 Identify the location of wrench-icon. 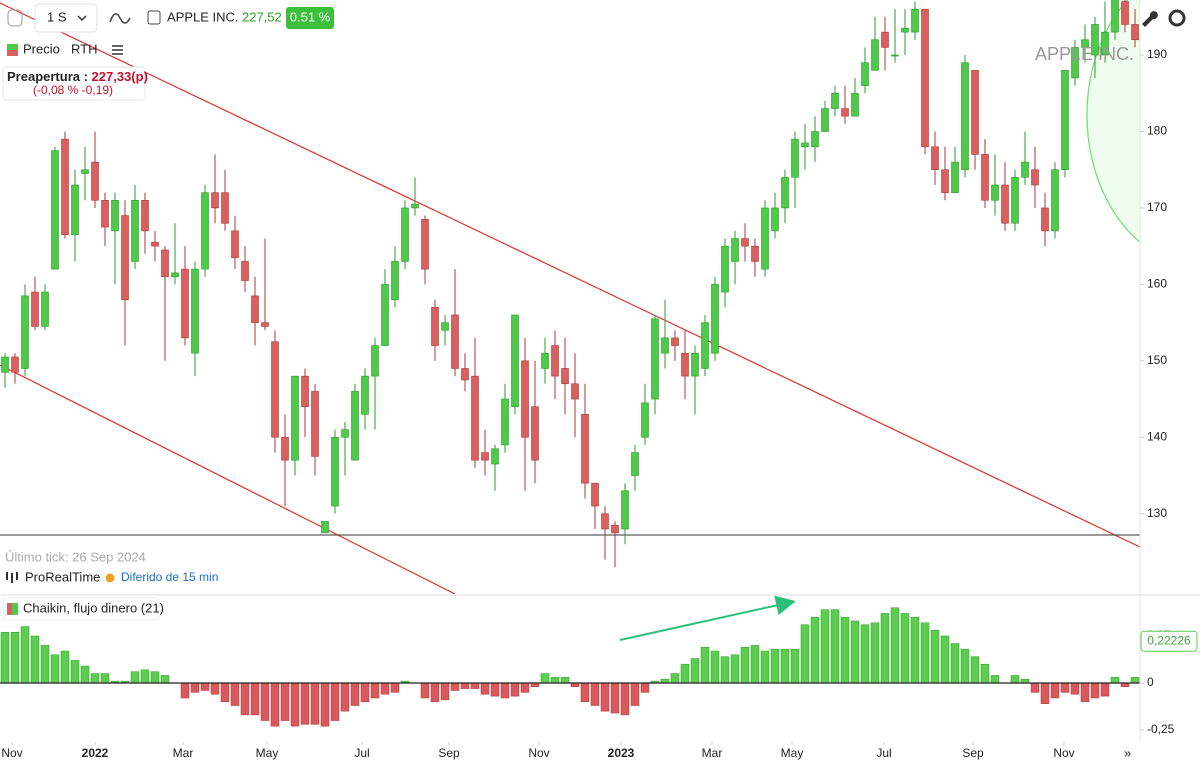
(1150, 19).